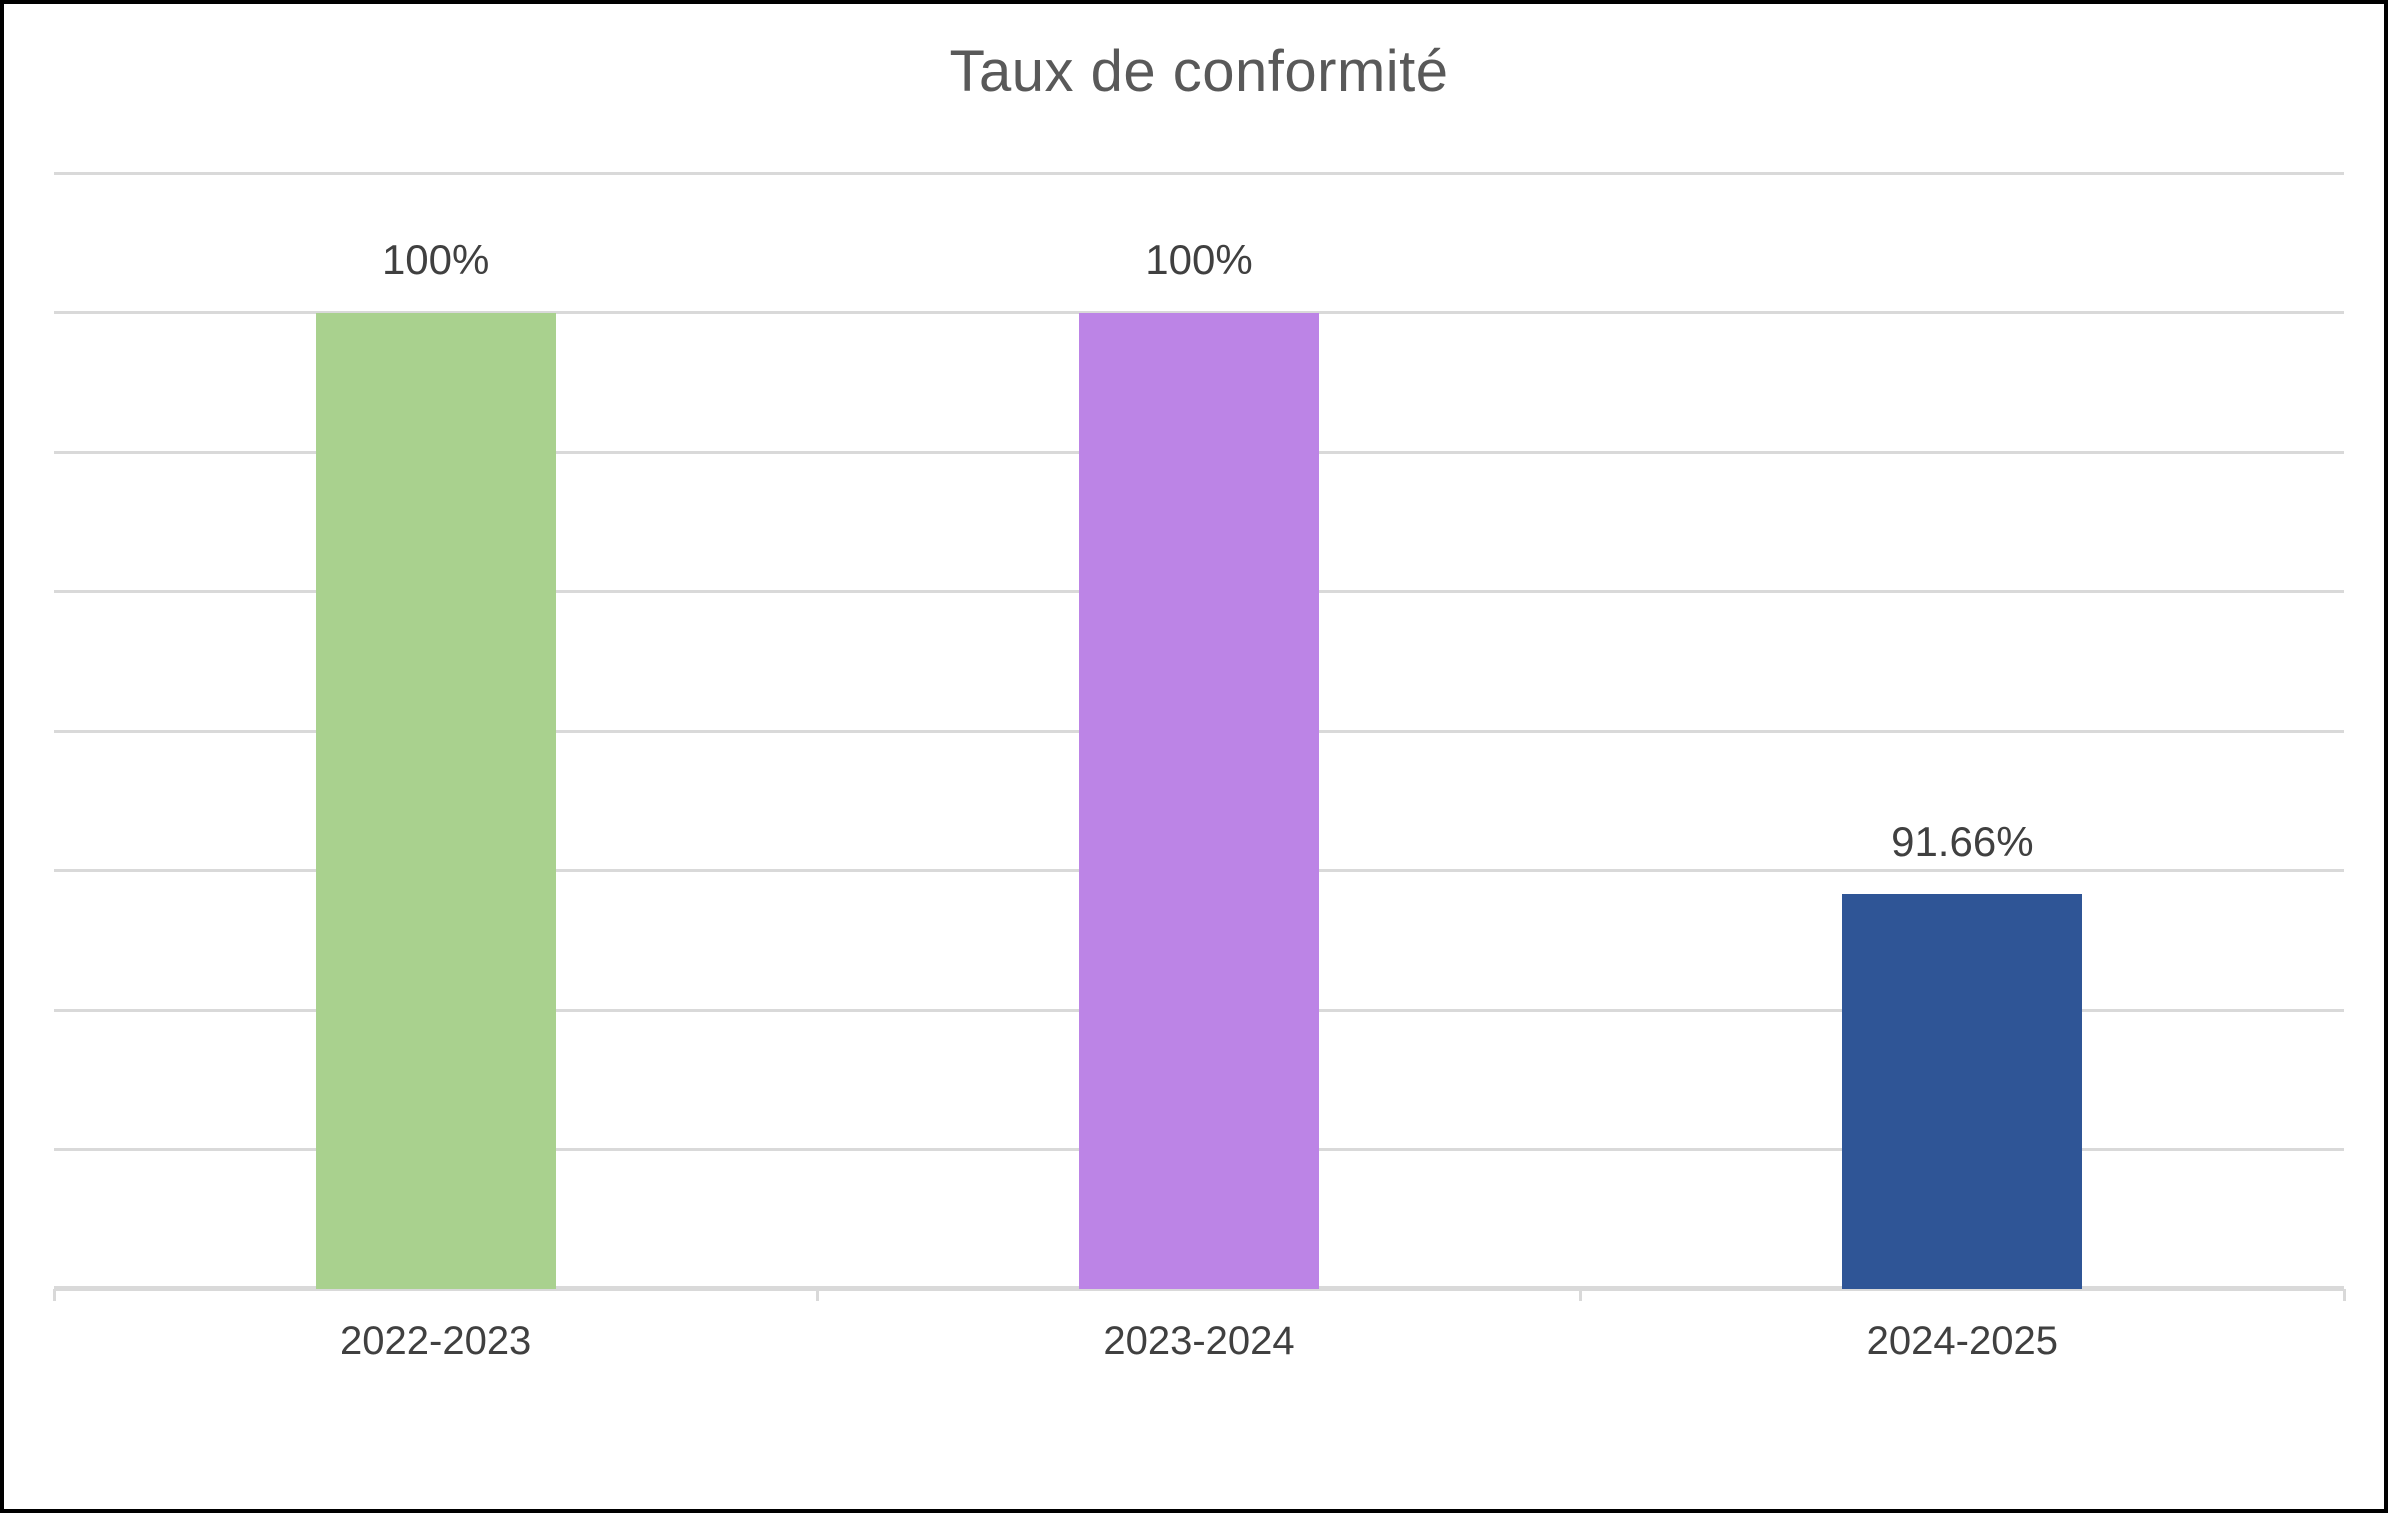 The image size is (2388, 1513). Describe the element at coordinates (1199, 173) in the screenshot. I see `gridline` at that location.